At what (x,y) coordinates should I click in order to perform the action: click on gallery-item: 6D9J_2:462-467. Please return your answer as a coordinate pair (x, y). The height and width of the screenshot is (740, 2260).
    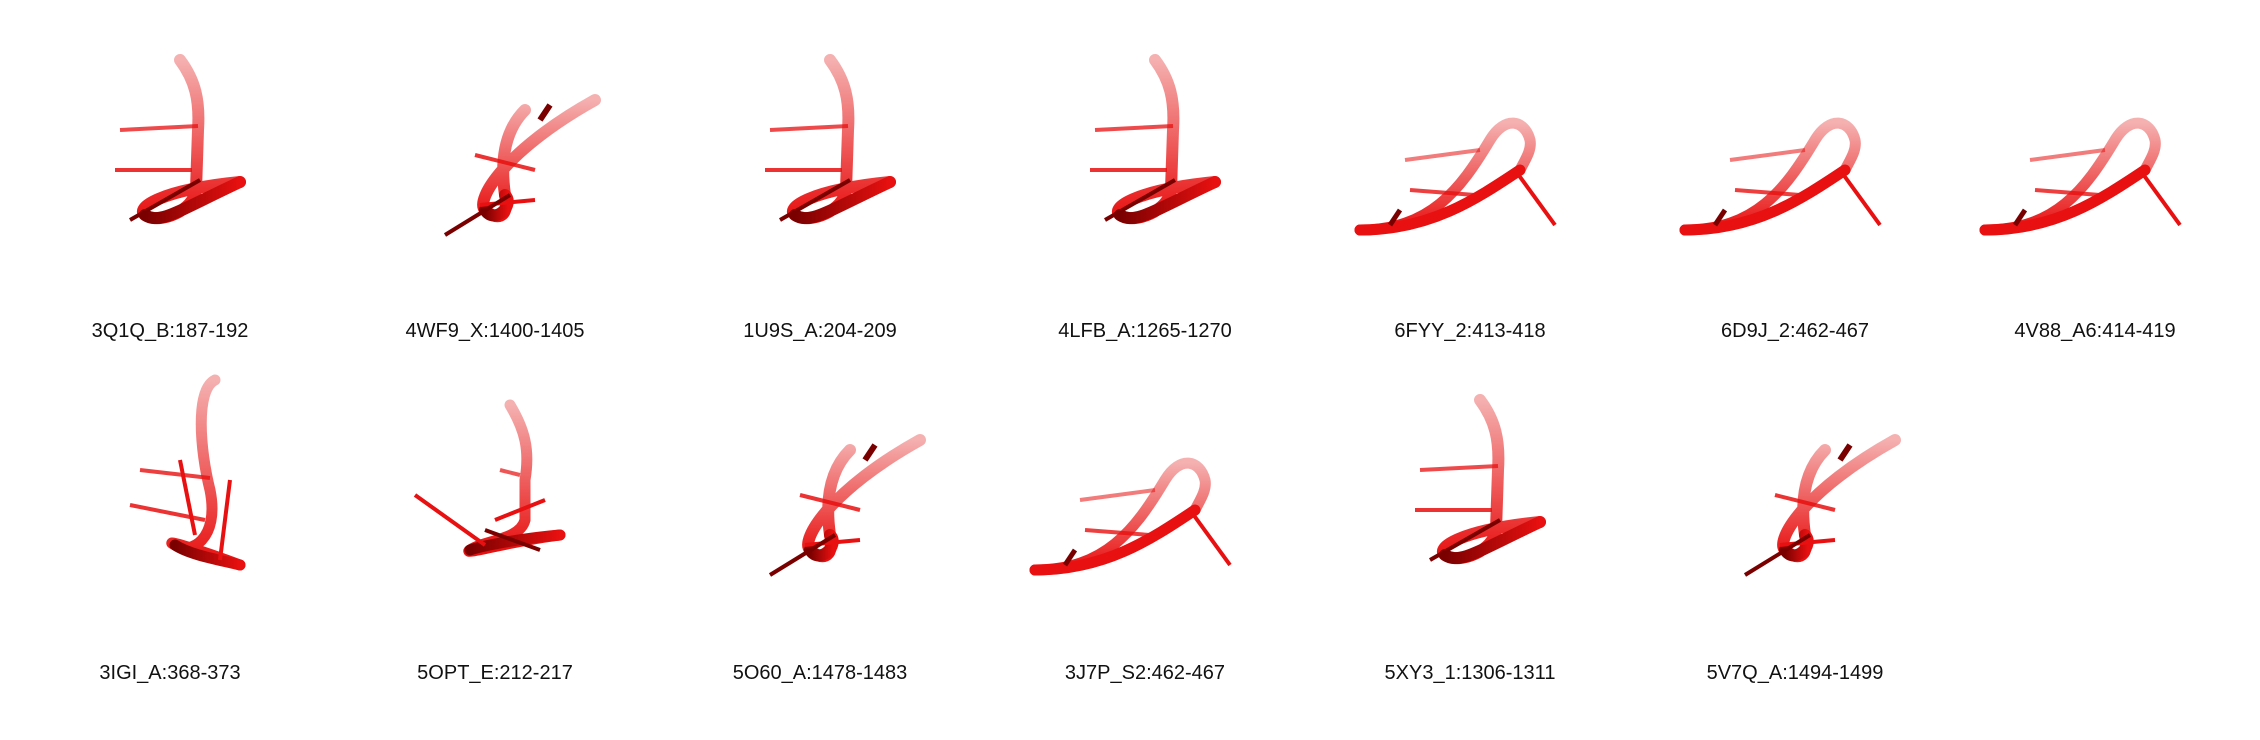
    Looking at the image, I should click on (1795, 181).